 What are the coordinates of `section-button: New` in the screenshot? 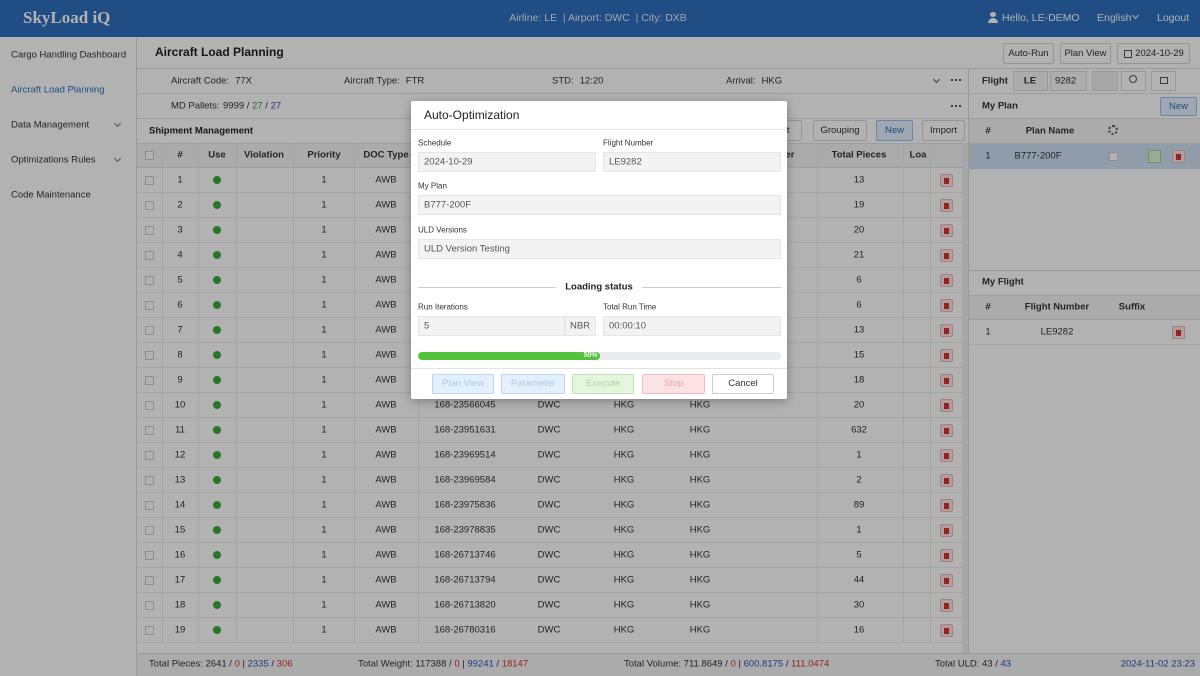 It's located at (894, 130).